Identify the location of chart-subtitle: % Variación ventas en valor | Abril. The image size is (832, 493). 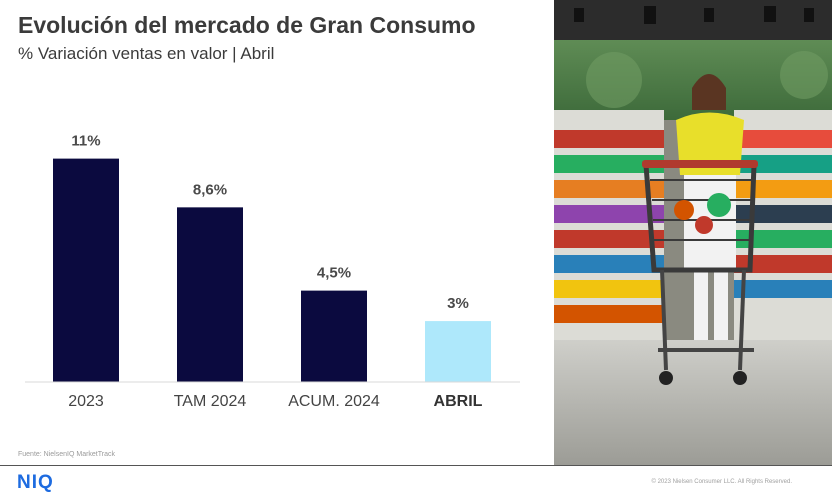
(146, 53).